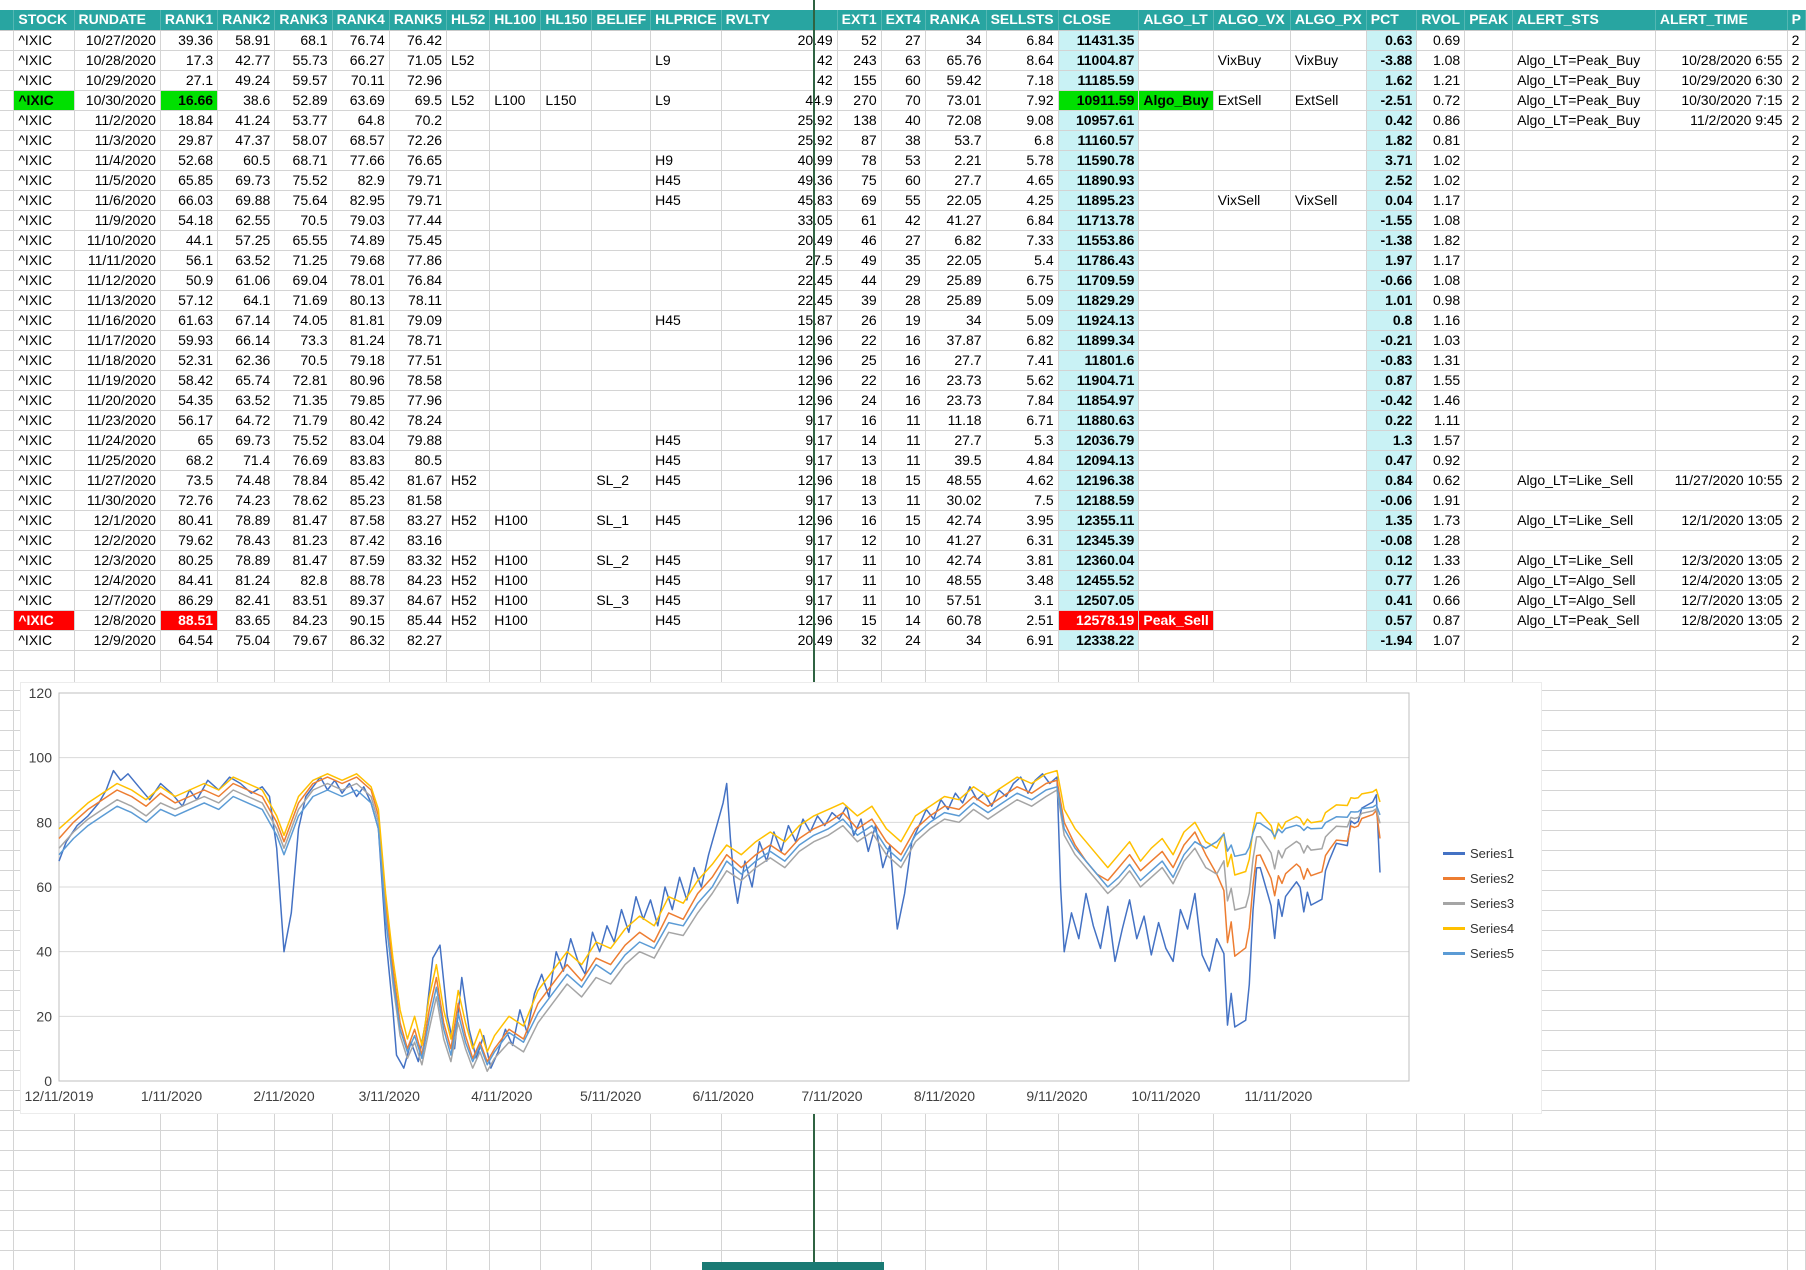 This screenshot has width=1806, height=1270. What do you see at coordinates (189, 520) in the screenshot?
I see `cell-rank1: 80.41` at bounding box center [189, 520].